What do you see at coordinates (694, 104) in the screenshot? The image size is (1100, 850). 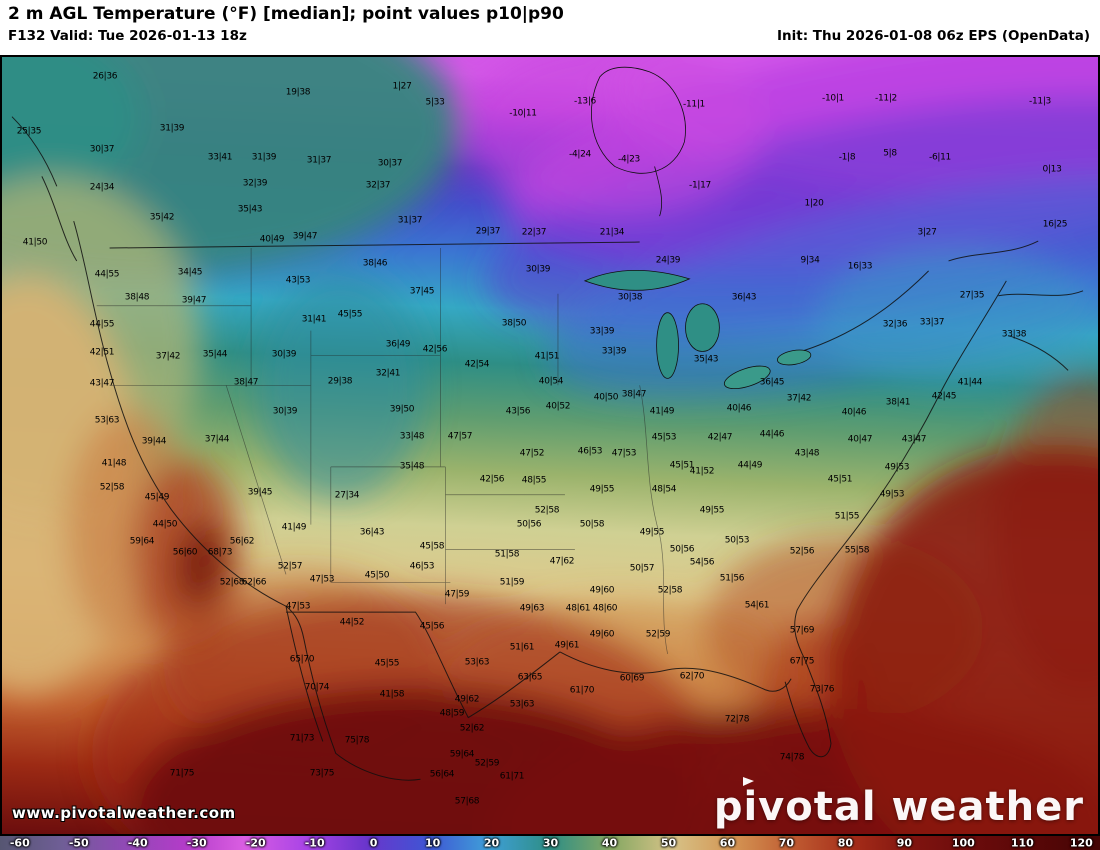 I see `point-value: -11|1` at bounding box center [694, 104].